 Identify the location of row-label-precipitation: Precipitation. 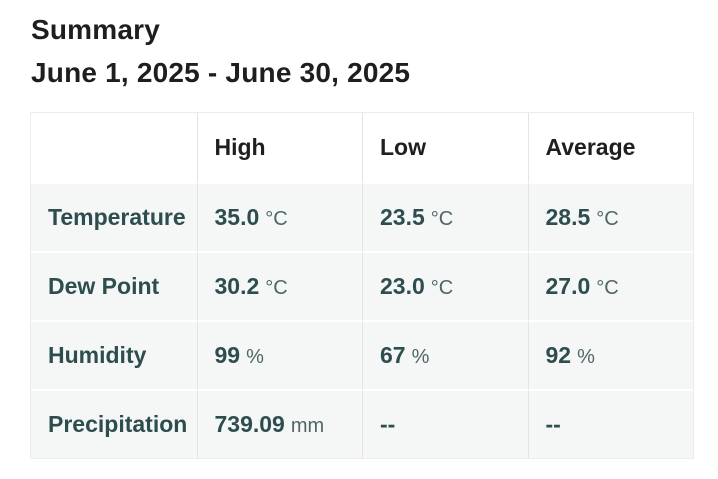
(114, 423).